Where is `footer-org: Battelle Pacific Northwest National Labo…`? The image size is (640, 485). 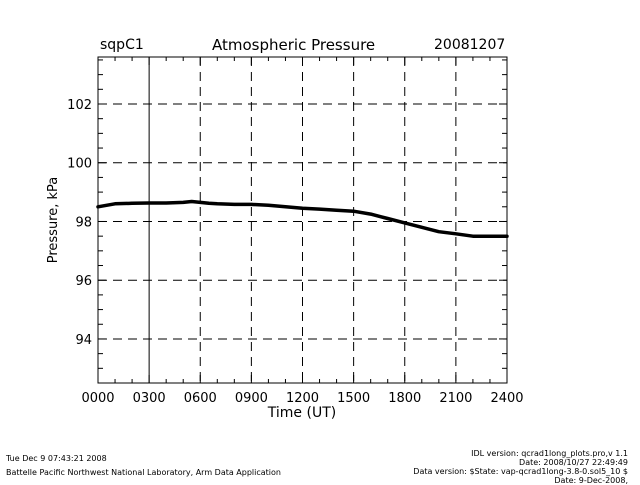
footer-org: Battelle Pacific Northwest National Labo… is located at coordinates (143, 472).